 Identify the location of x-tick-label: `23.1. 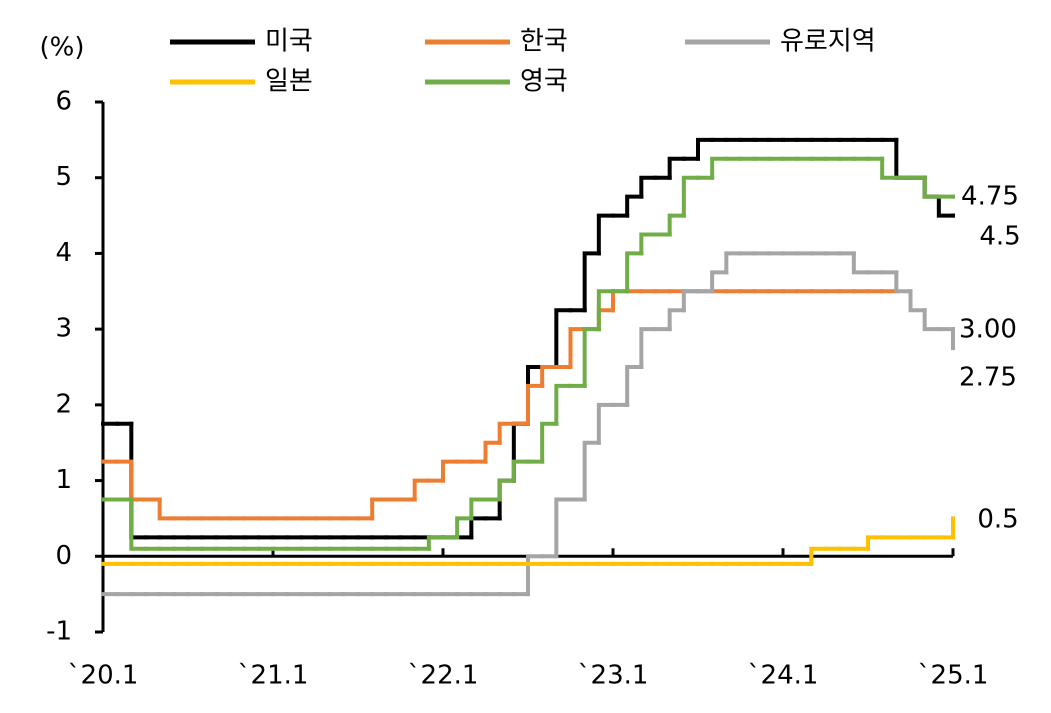
(613, 676).